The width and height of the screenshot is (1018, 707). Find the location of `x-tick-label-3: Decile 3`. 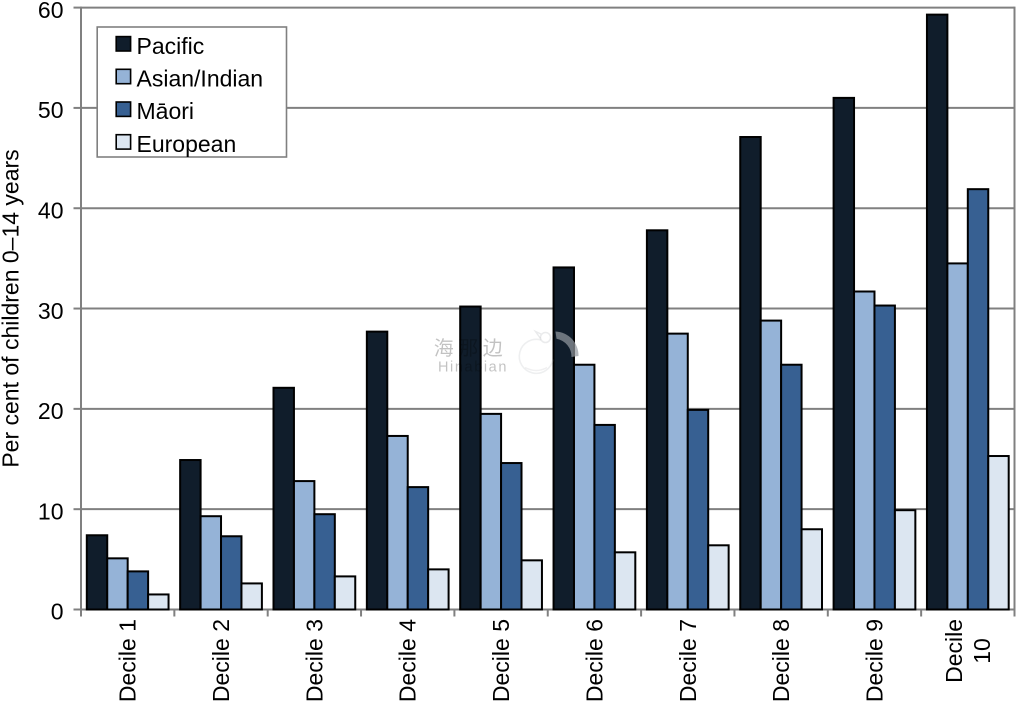

x-tick-label-3: Decile 3 is located at coordinates (314, 660).